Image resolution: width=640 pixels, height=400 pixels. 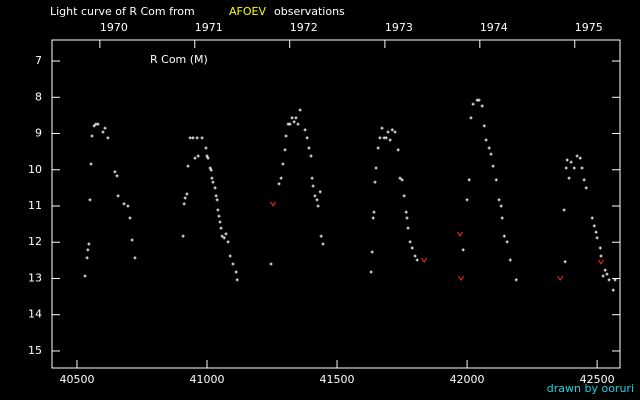 I want to click on top-tick-label: 1974, so click(x=494, y=27).